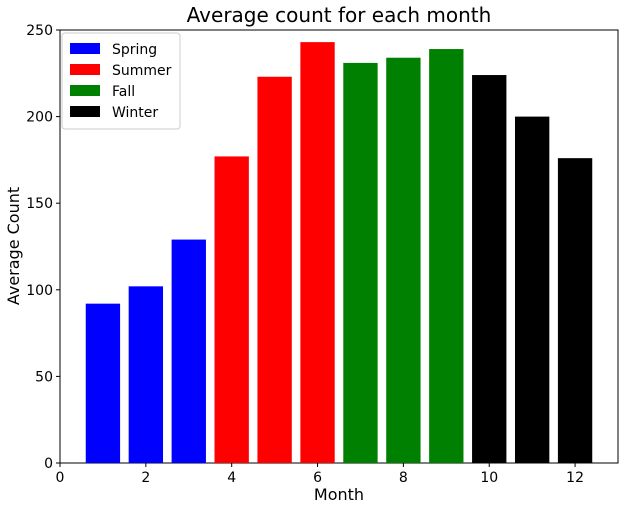  Describe the element at coordinates (123, 92) in the screenshot. I see `legend-label-fall: Fall` at that location.